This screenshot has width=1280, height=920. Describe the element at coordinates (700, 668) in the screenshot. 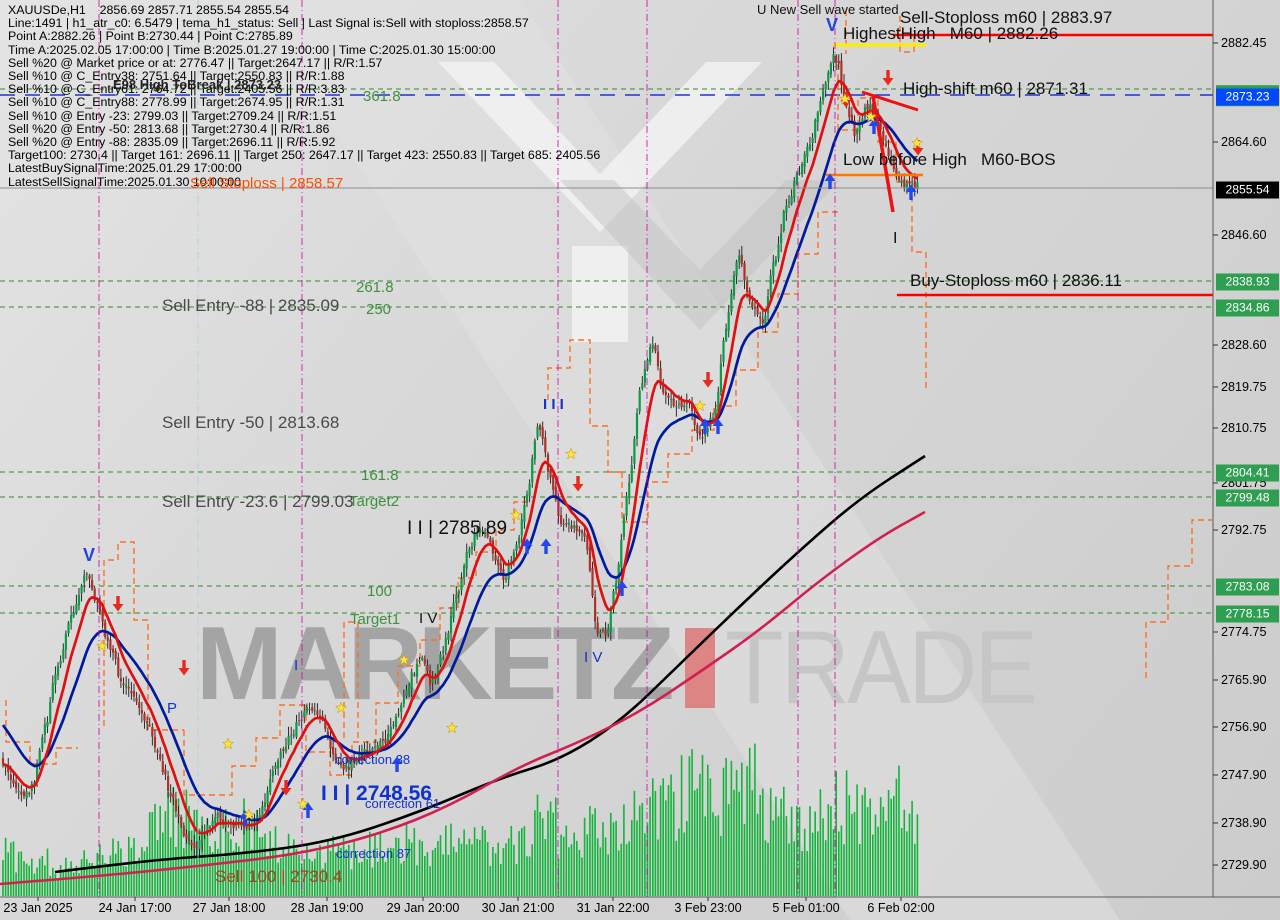

I see `watermark-bar-icon` at that location.